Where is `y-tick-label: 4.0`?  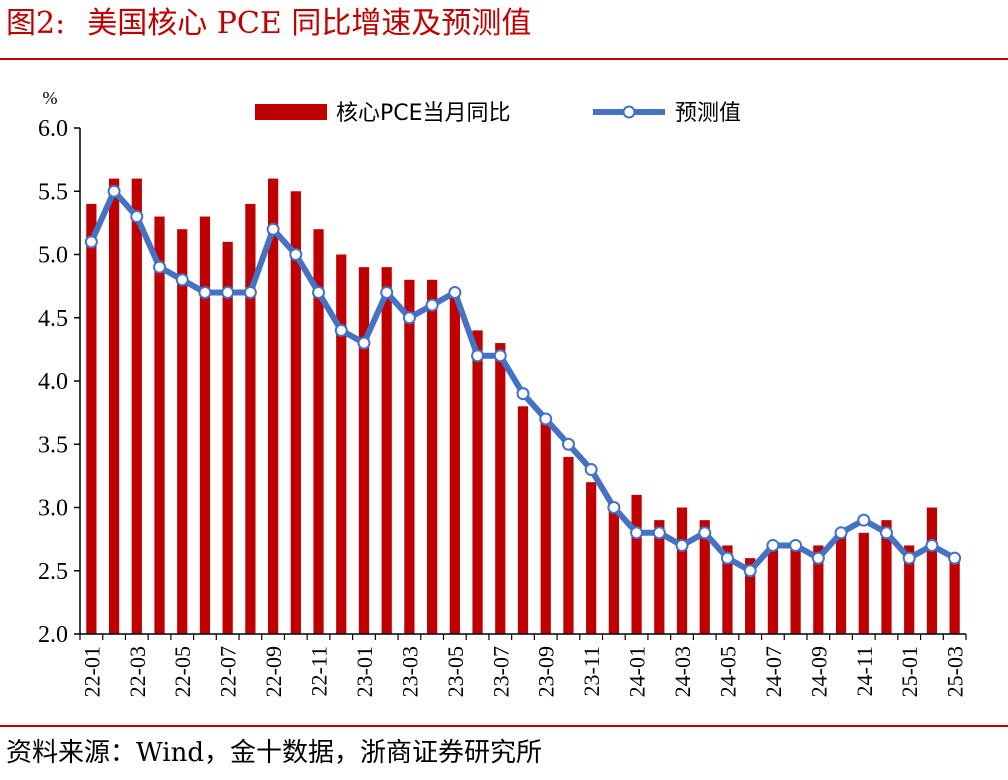 y-tick-label: 4.0 is located at coordinates (53, 382).